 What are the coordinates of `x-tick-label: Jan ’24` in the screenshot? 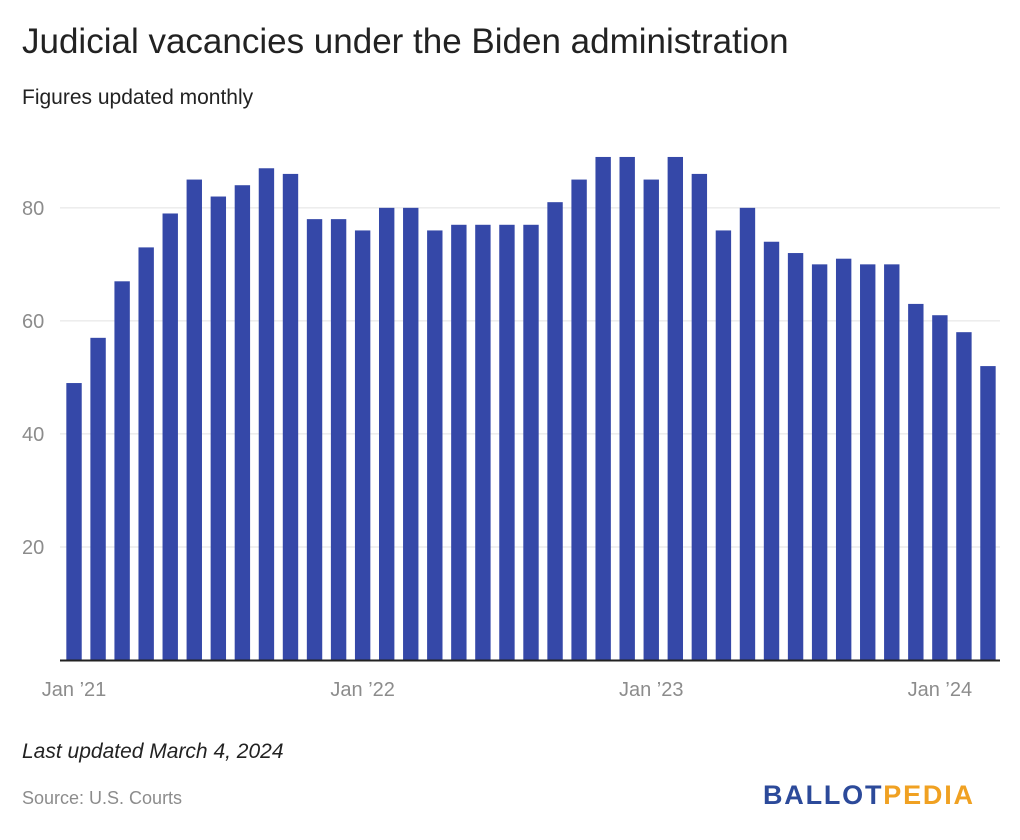 It's located at (940, 690).